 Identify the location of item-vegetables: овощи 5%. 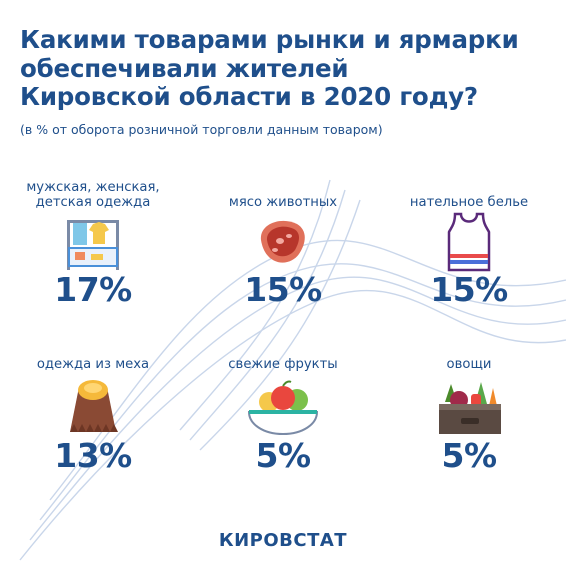
(469, 407).